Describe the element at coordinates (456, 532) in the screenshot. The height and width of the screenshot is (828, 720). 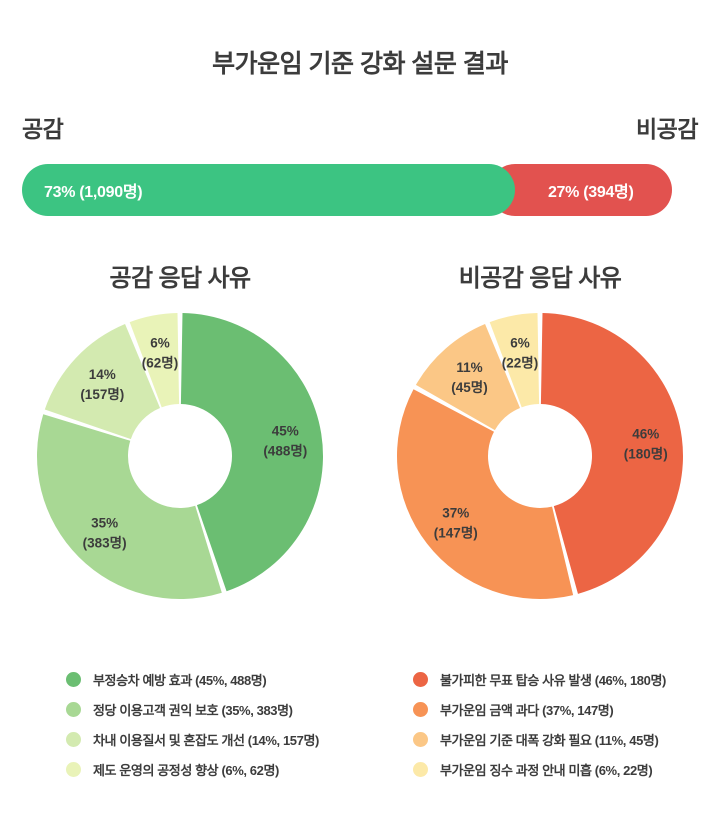
I see `slice-count-label: (147명)` at that location.